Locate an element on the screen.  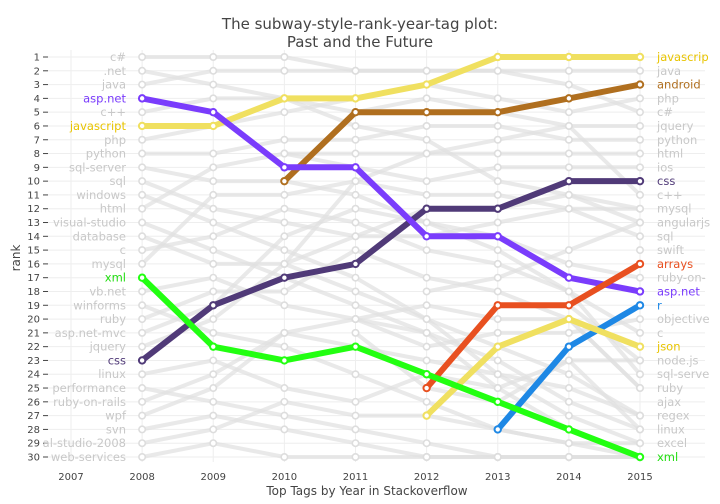
x-tick-label: 2010 is located at coordinates (284, 477).